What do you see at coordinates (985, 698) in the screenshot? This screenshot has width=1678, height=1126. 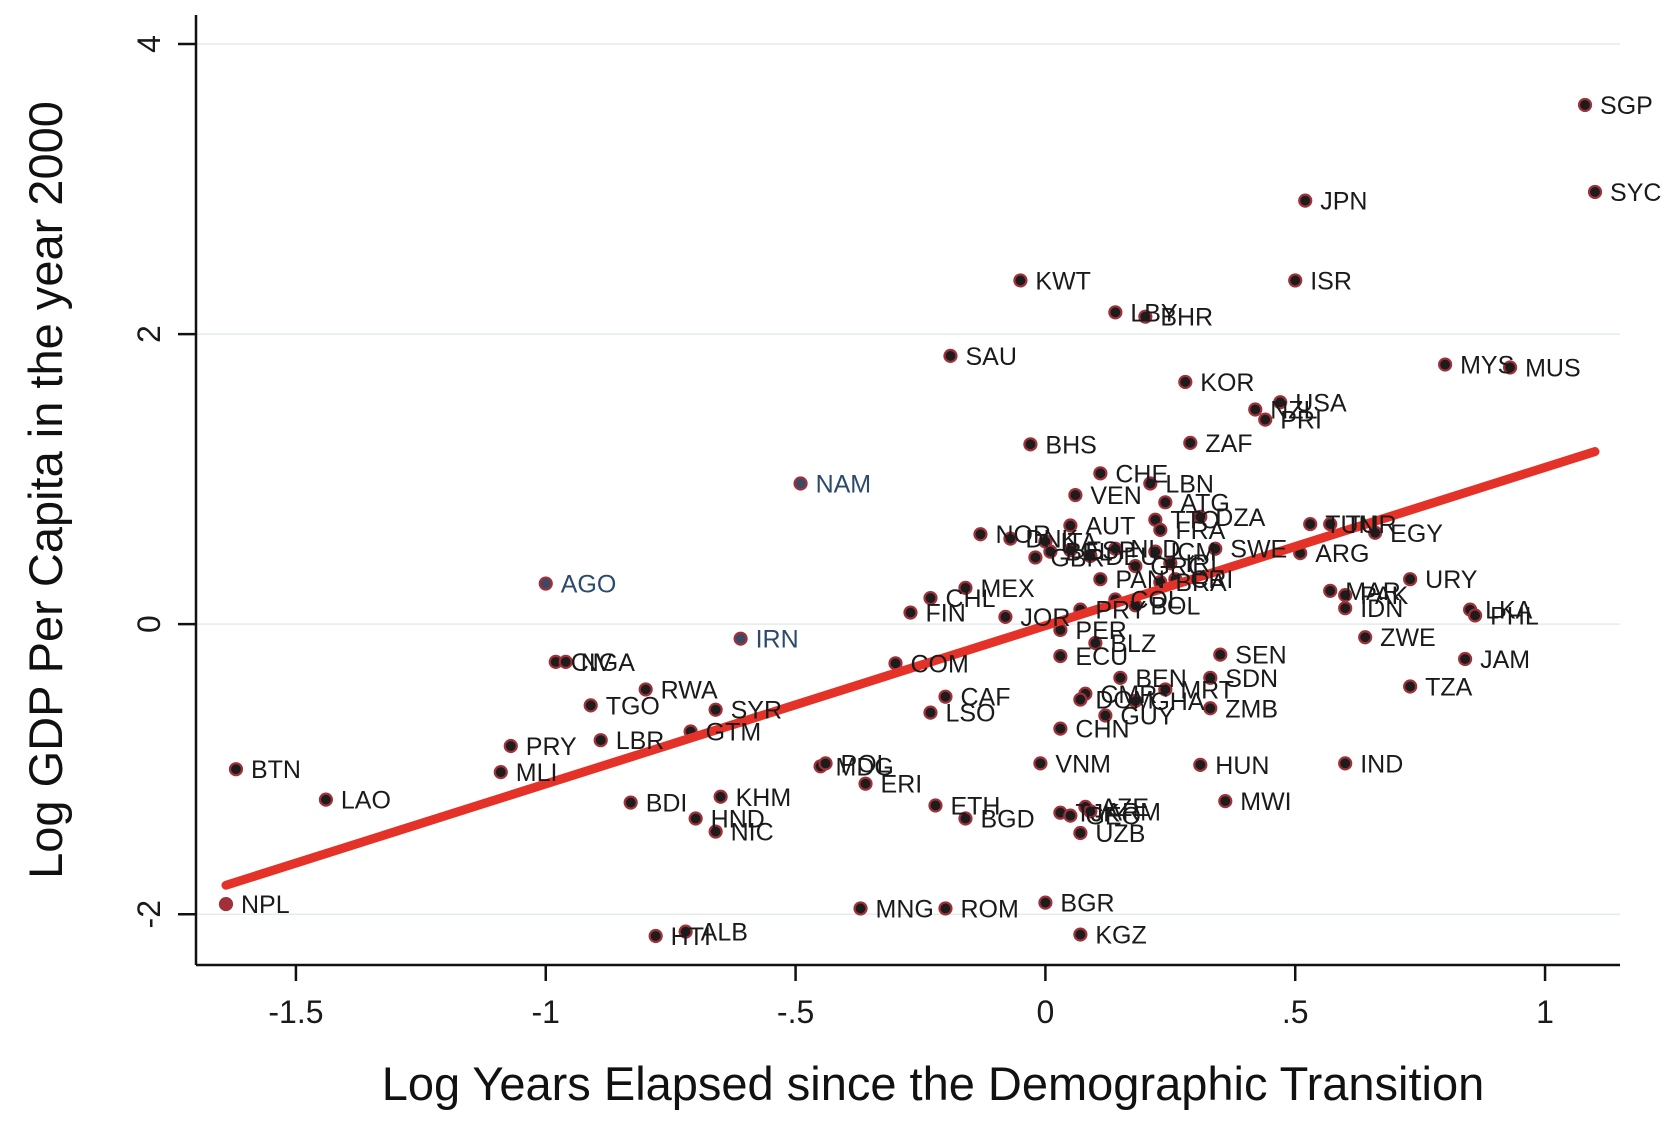 I see `point-label: CAF` at bounding box center [985, 698].